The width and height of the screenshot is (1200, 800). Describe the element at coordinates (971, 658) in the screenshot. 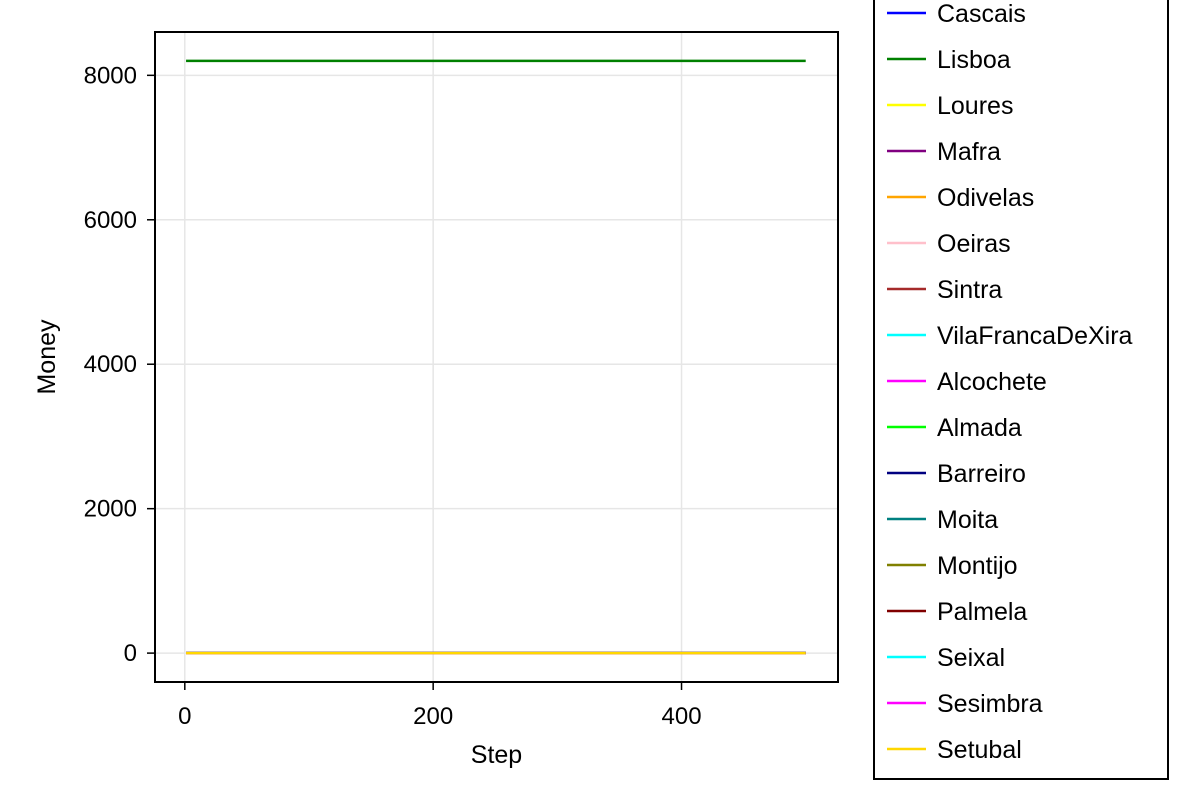

I see `legend-label: Seixal` at that location.